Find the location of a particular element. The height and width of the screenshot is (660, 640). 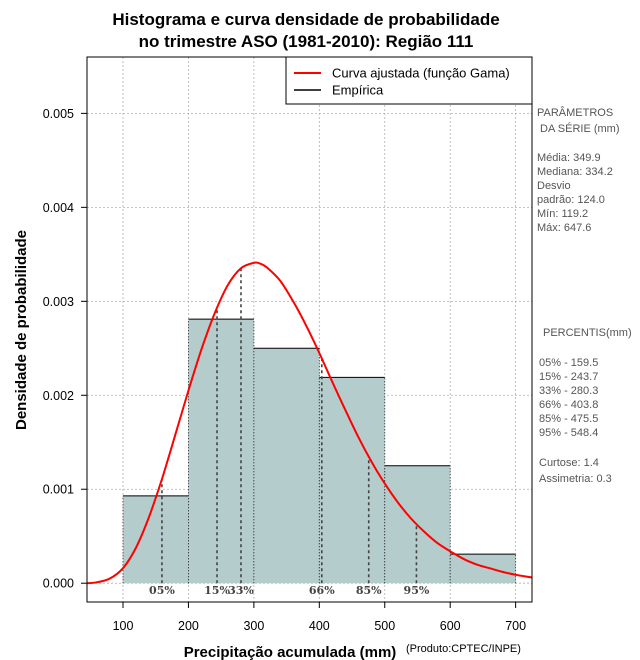

percentil-33: 33% - 280.3 is located at coordinates (568, 391).